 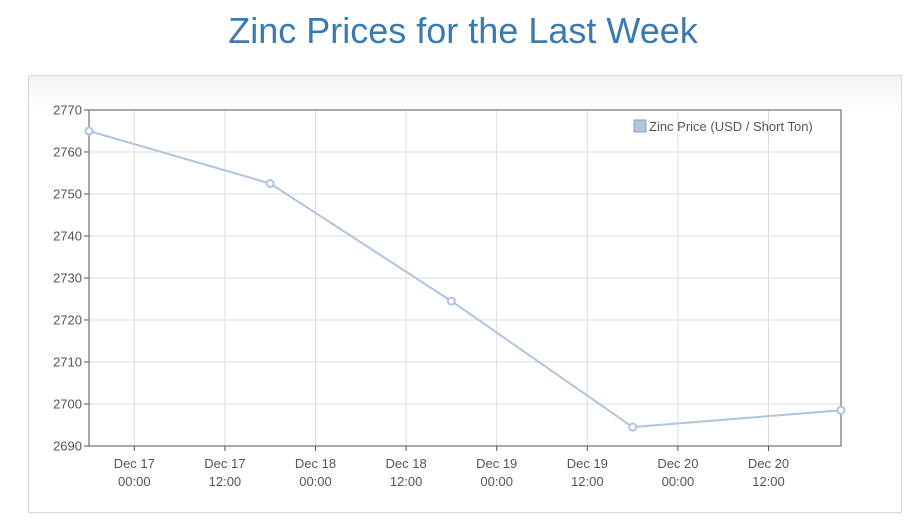 What do you see at coordinates (640, 126) in the screenshot?
I see `legend-swatch` at bounding box center [640, 126].